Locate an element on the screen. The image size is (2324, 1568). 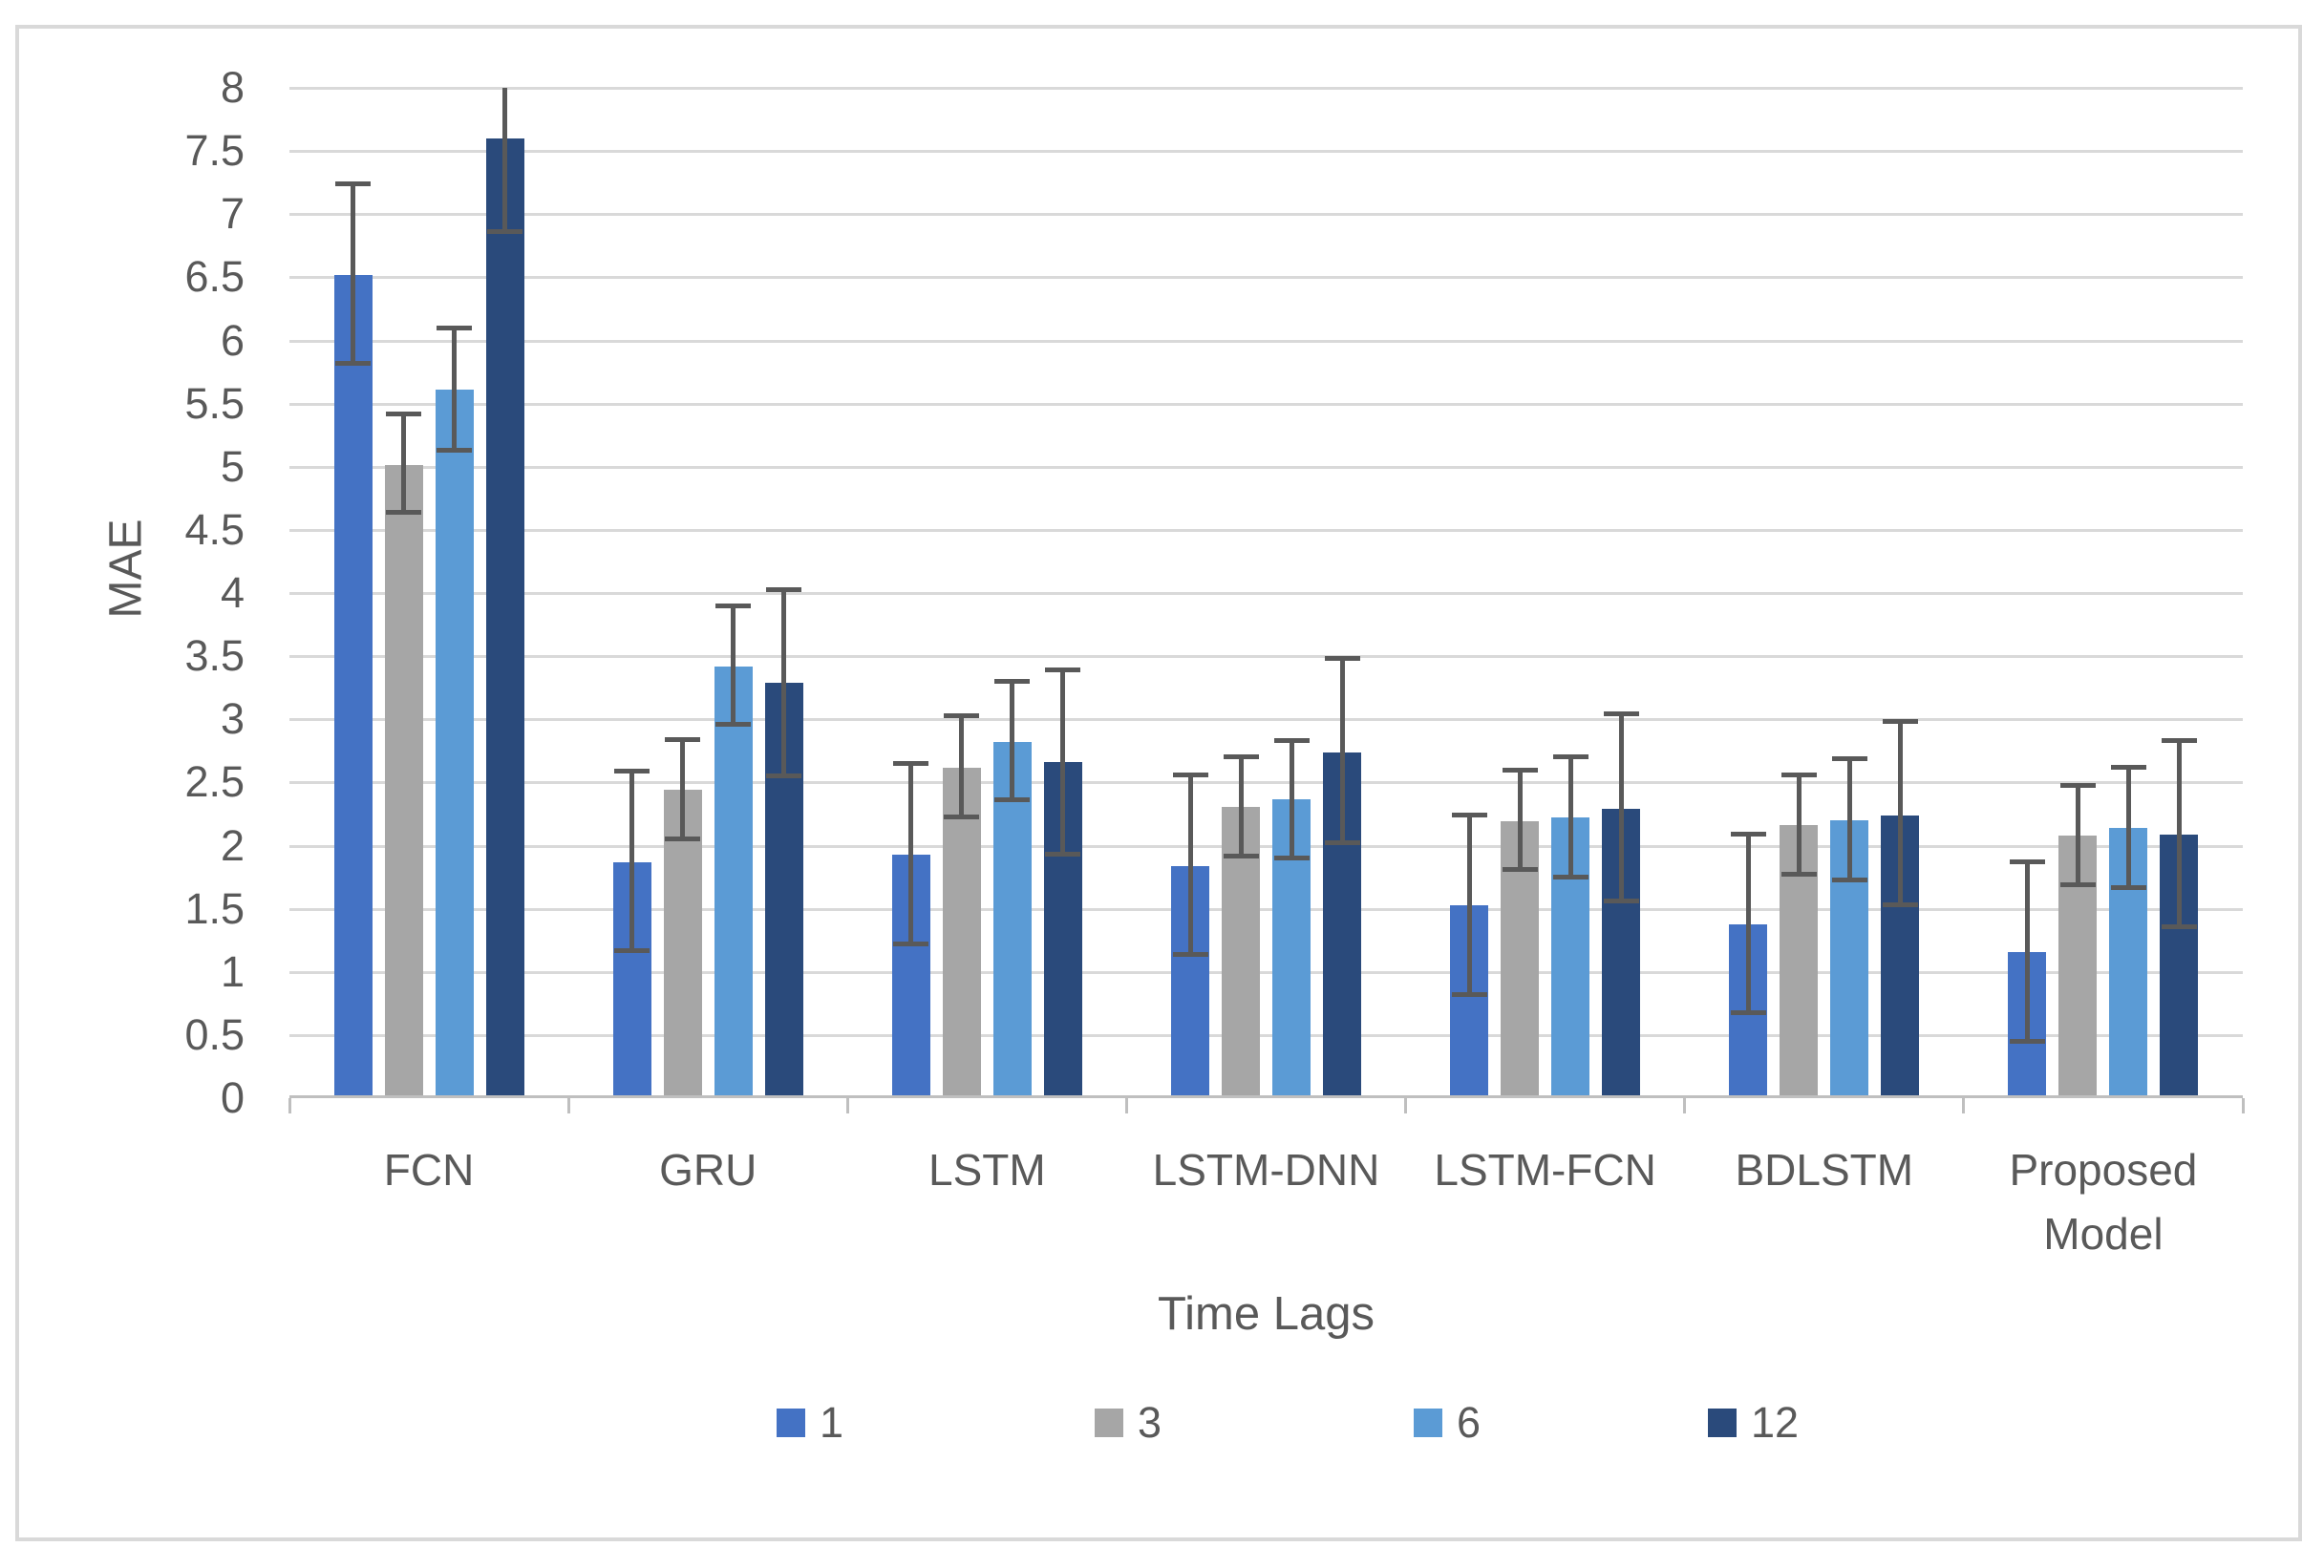
legend-item-lag-12: 12 is located at coordinates (1753, 1422).